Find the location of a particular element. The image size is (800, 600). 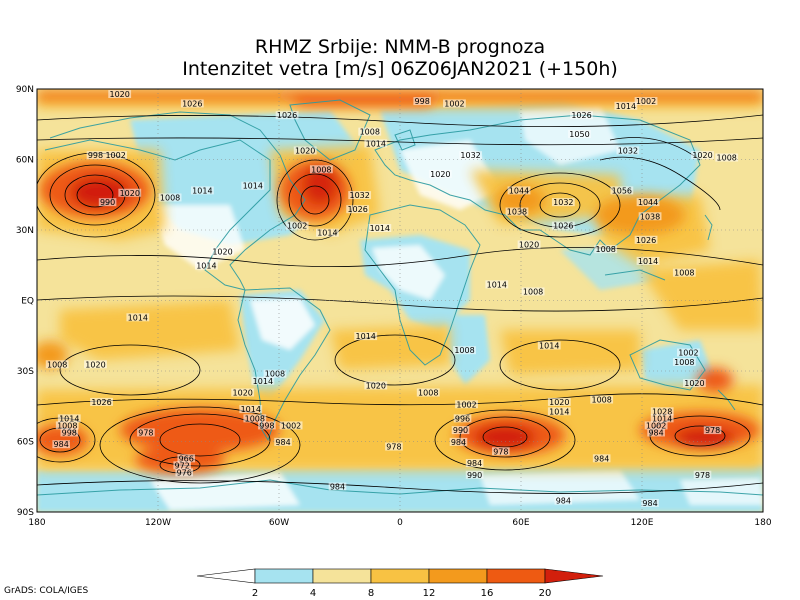

pressure-label: 1050 is located at coordinates (579, 134).